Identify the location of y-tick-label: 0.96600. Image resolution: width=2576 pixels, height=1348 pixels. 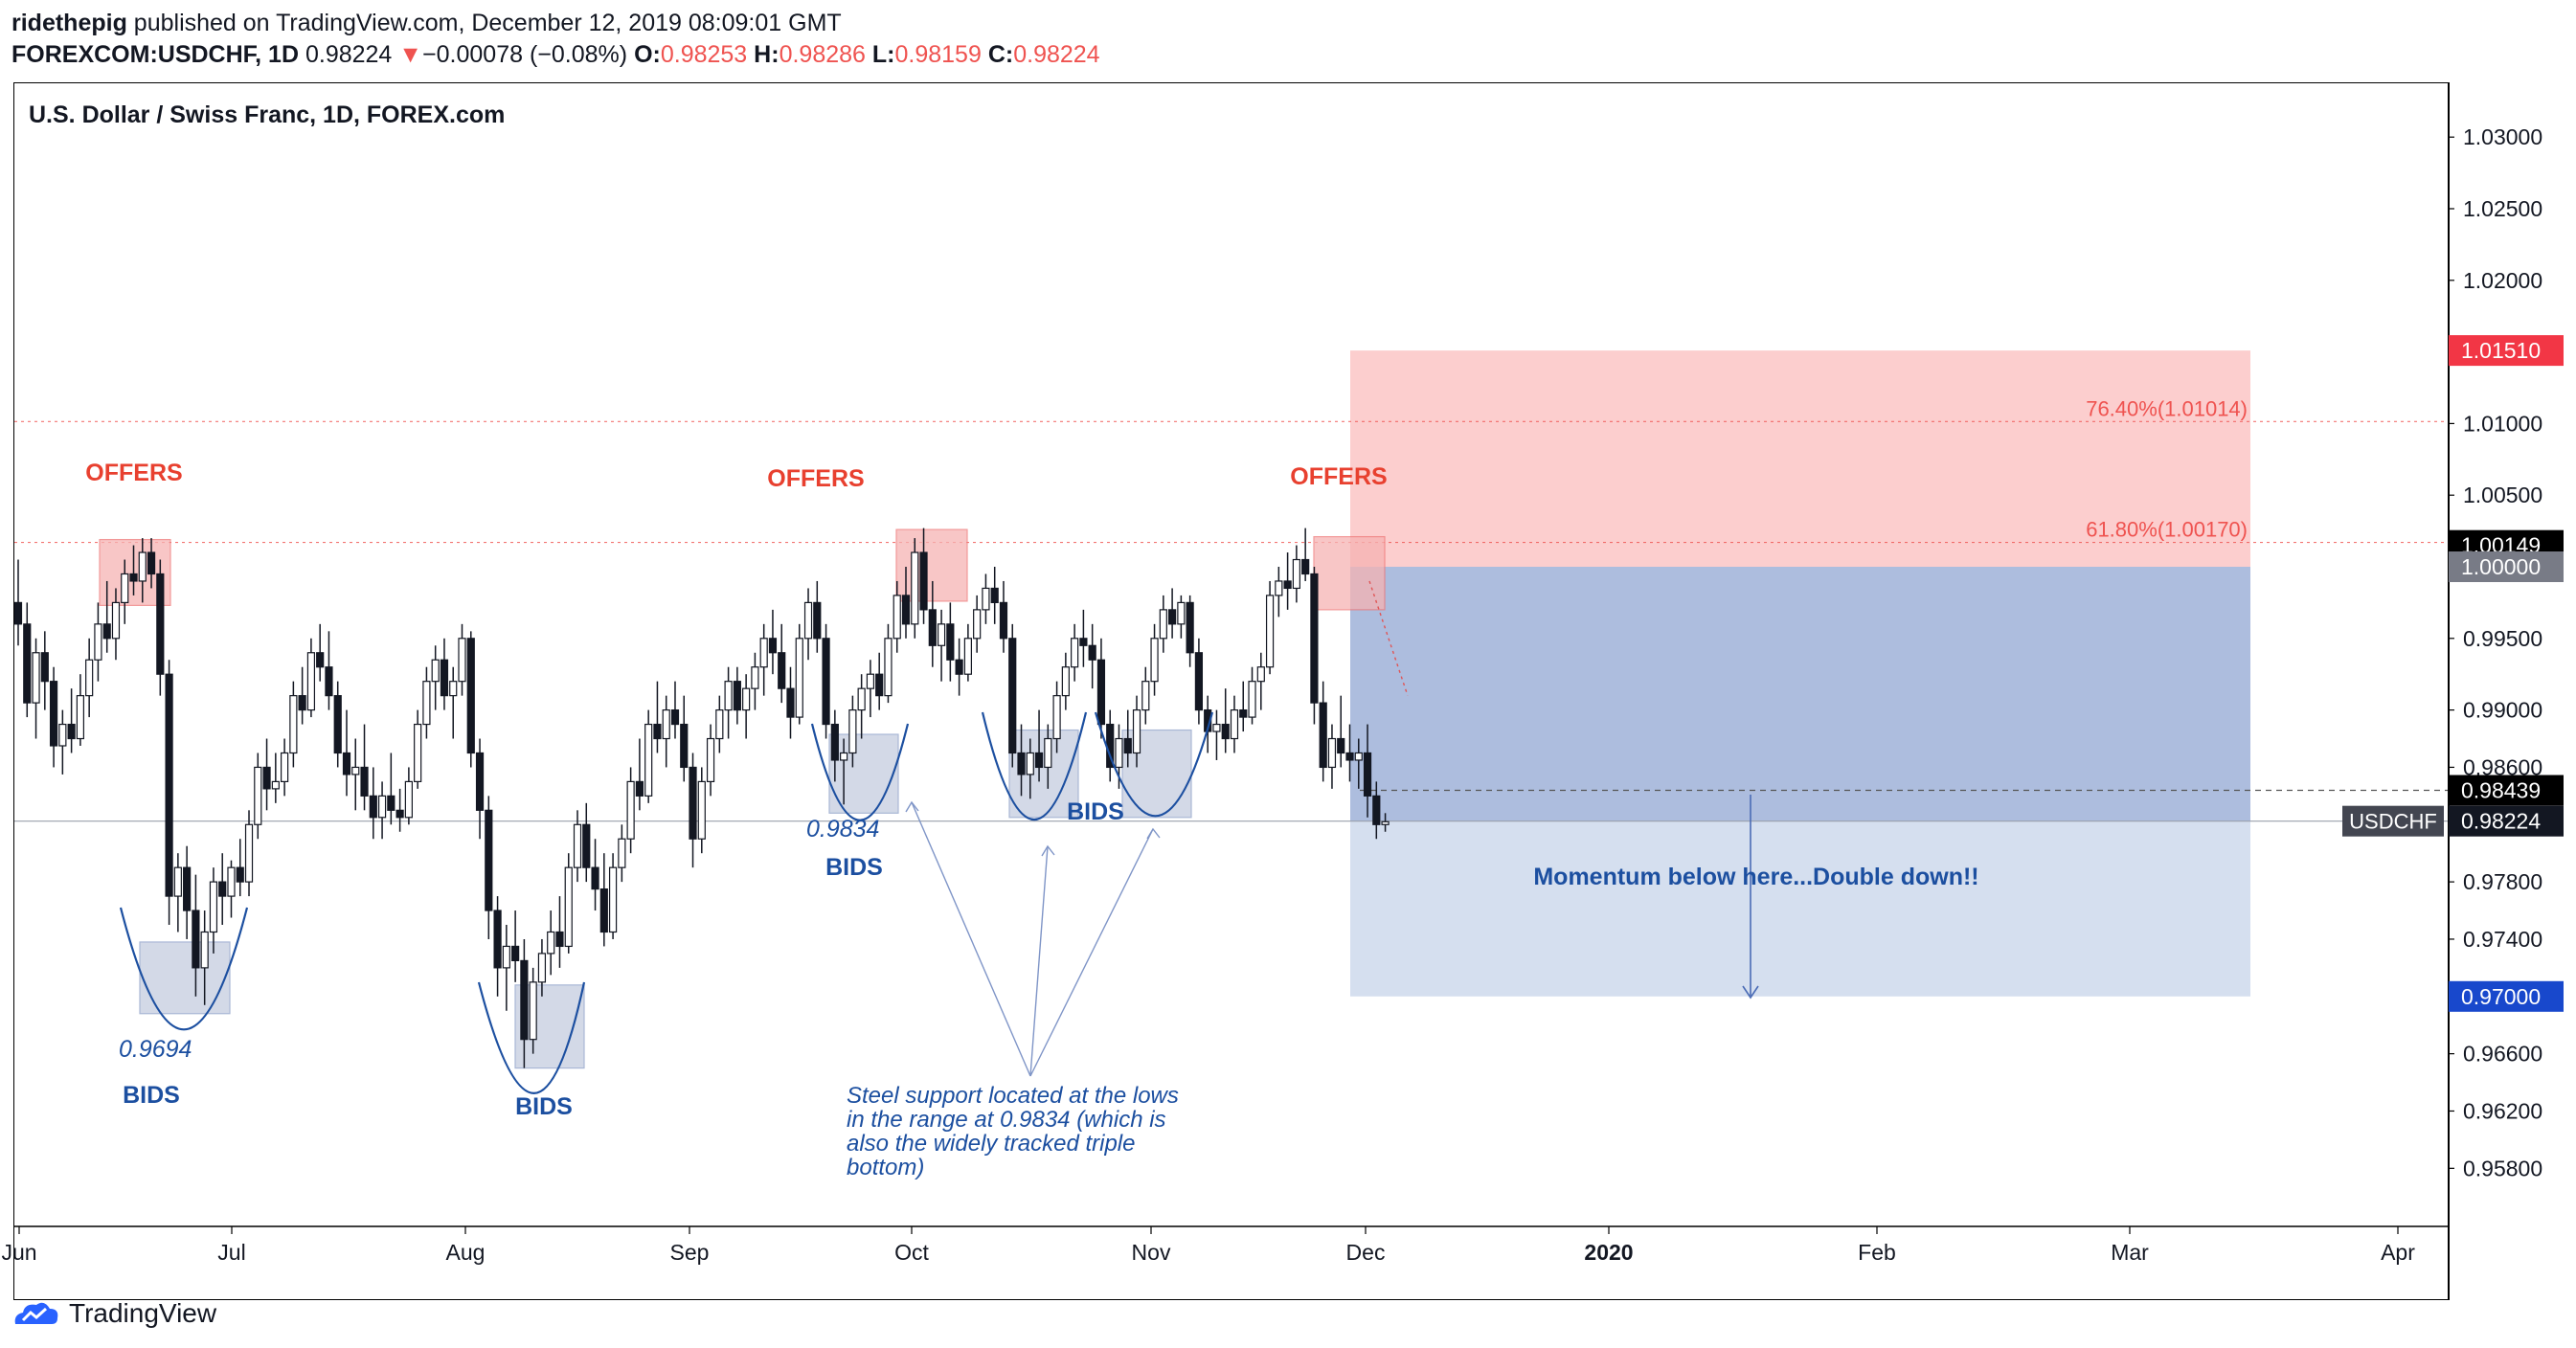
(2502, 1055).